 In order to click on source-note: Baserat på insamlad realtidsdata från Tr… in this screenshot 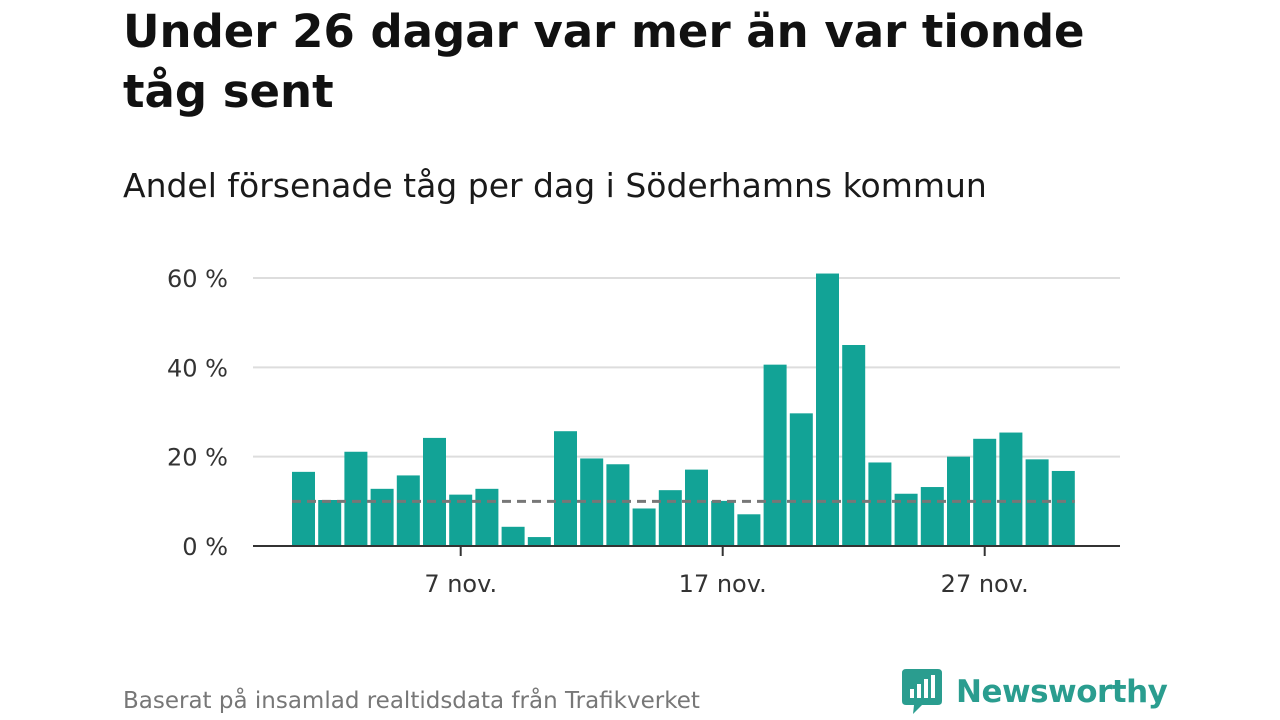, I will do `click(411, 701)`.